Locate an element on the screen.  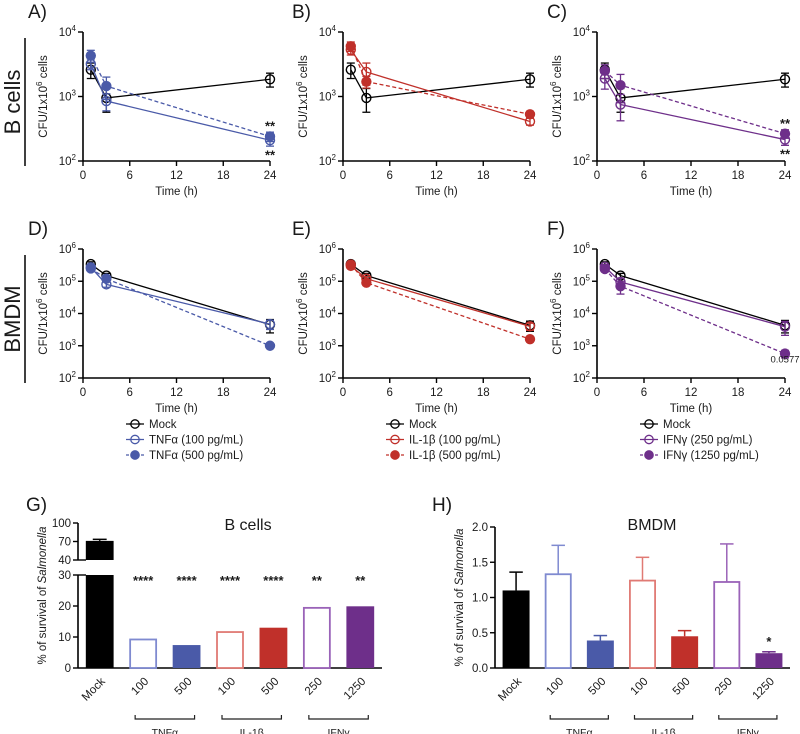
legend-label: Mock is located at coordinates (163, 425).